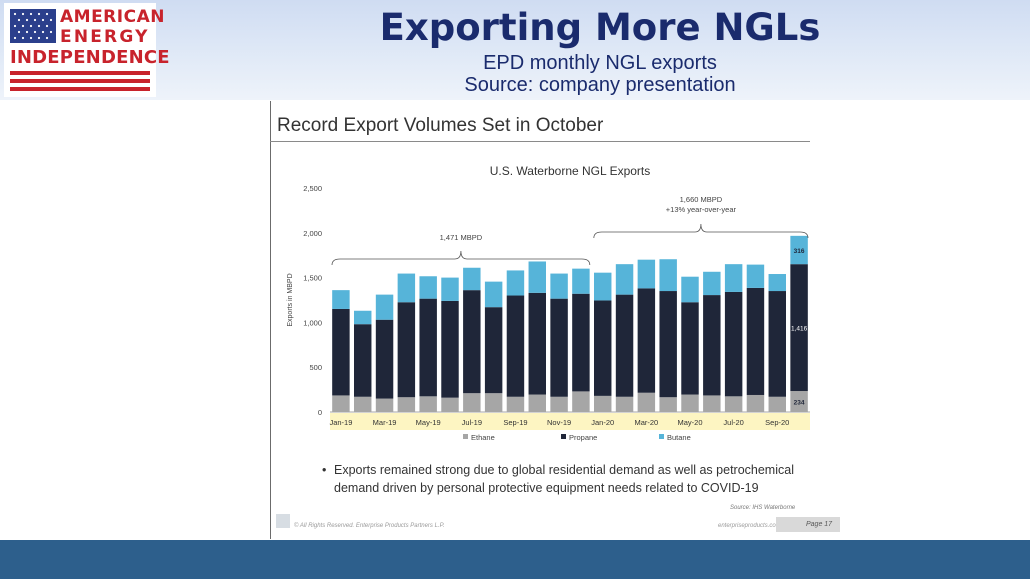 This screenshot has width=1030, height=579. I want to click on logo-text-independence: INDEPENDENCE, so click(90, 57).